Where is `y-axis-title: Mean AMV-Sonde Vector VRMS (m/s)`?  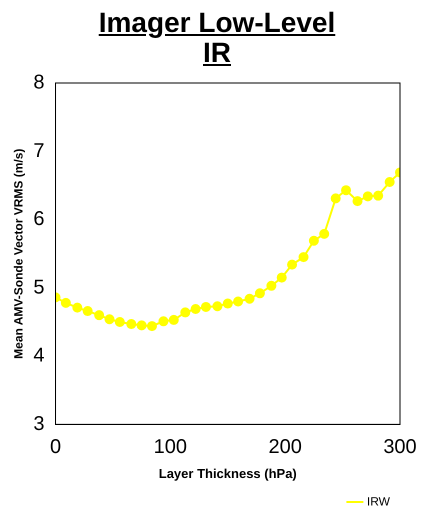
y-axis-title: Mean AMV-Sonde Vector VRMS (m/s) is located at coordinates (19, 253).